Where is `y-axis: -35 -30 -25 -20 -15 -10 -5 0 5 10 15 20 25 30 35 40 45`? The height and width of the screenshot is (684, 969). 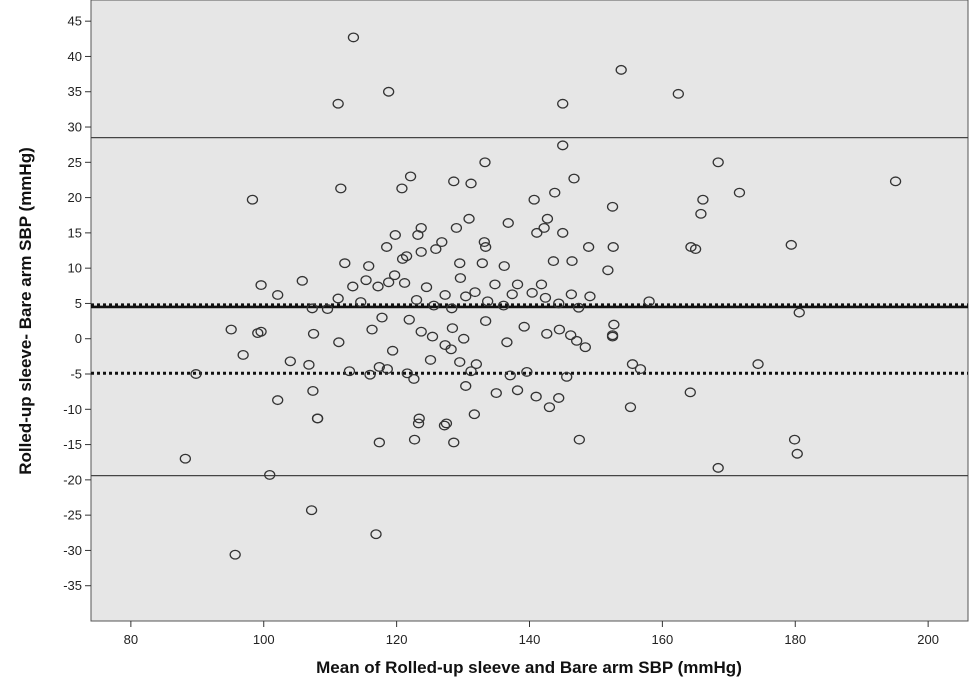
y-axis: -35 -30 -25 -20 -15 -10 -5 0 5 10 15 20 25 30 35 40 45 is located at coordinates (77, 303).